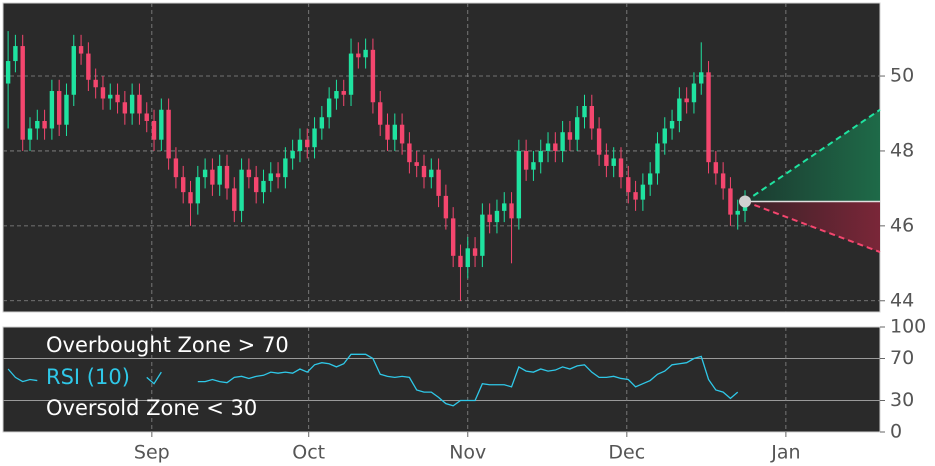 The height and width of the screenshot is (466, 935). Describe the element at coordinates (745, 201) in the screenshot. I see `last-price-dot` at that location.